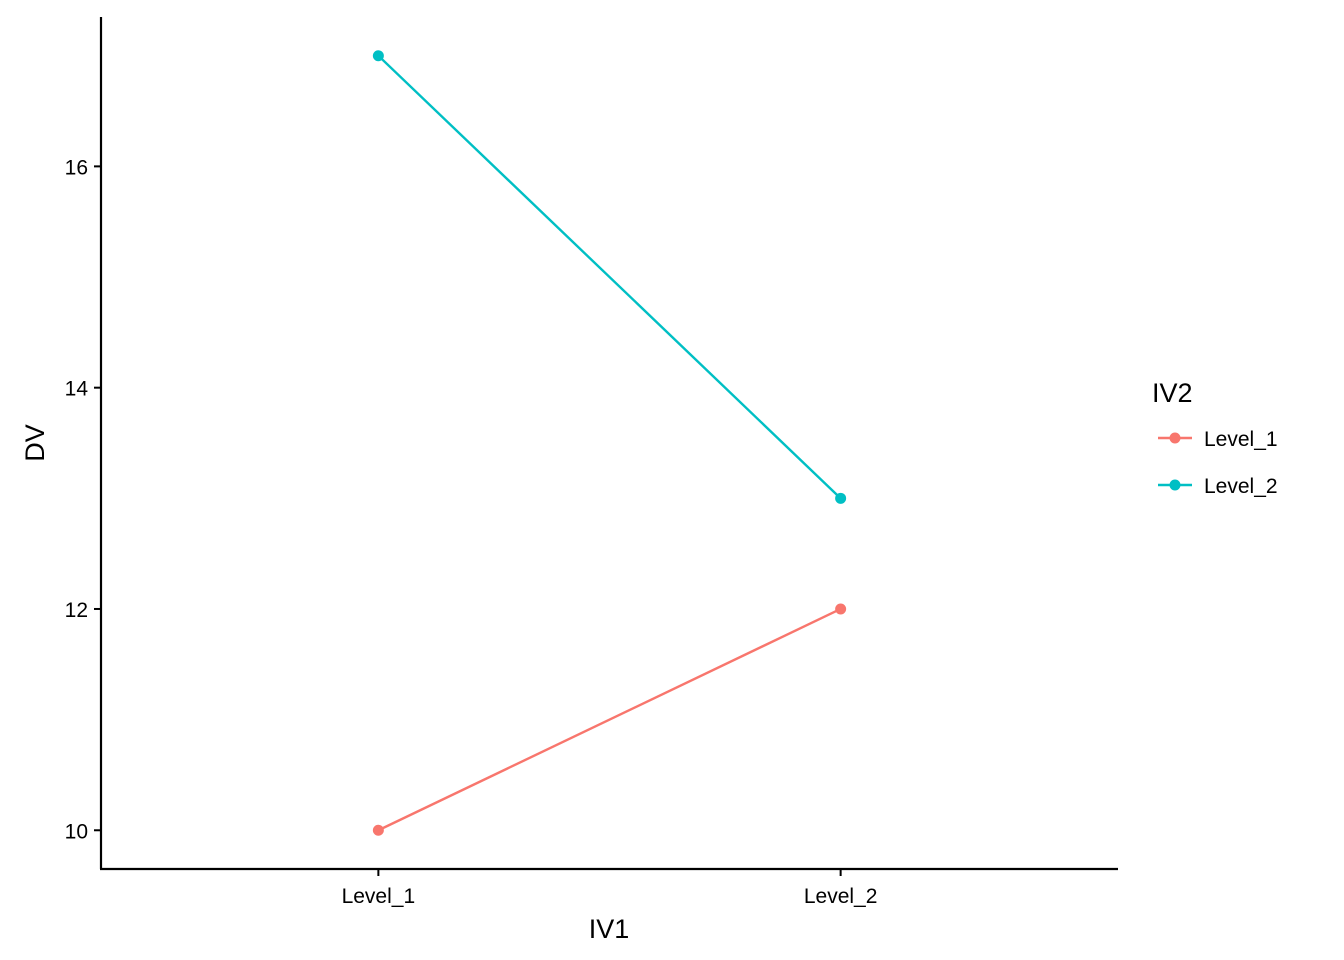 This screenshot has width=1344, height=960. Describe the element at coordinates (35, 443) in the screenshot. I see `y-axis-title: DV` at that location.